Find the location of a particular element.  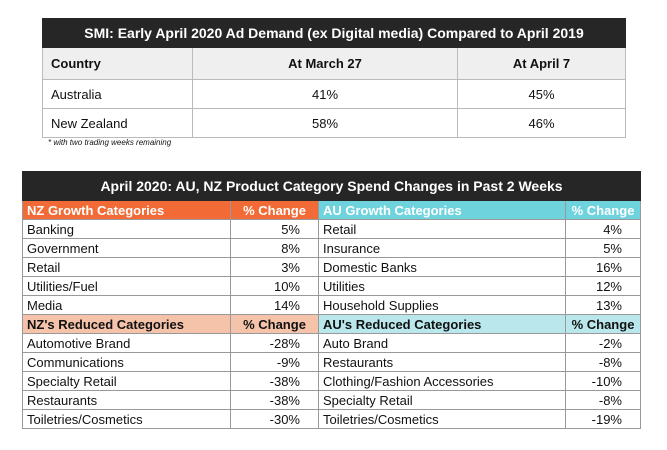

cell: Utilities/Fuel is located at coordinates (126, 286).